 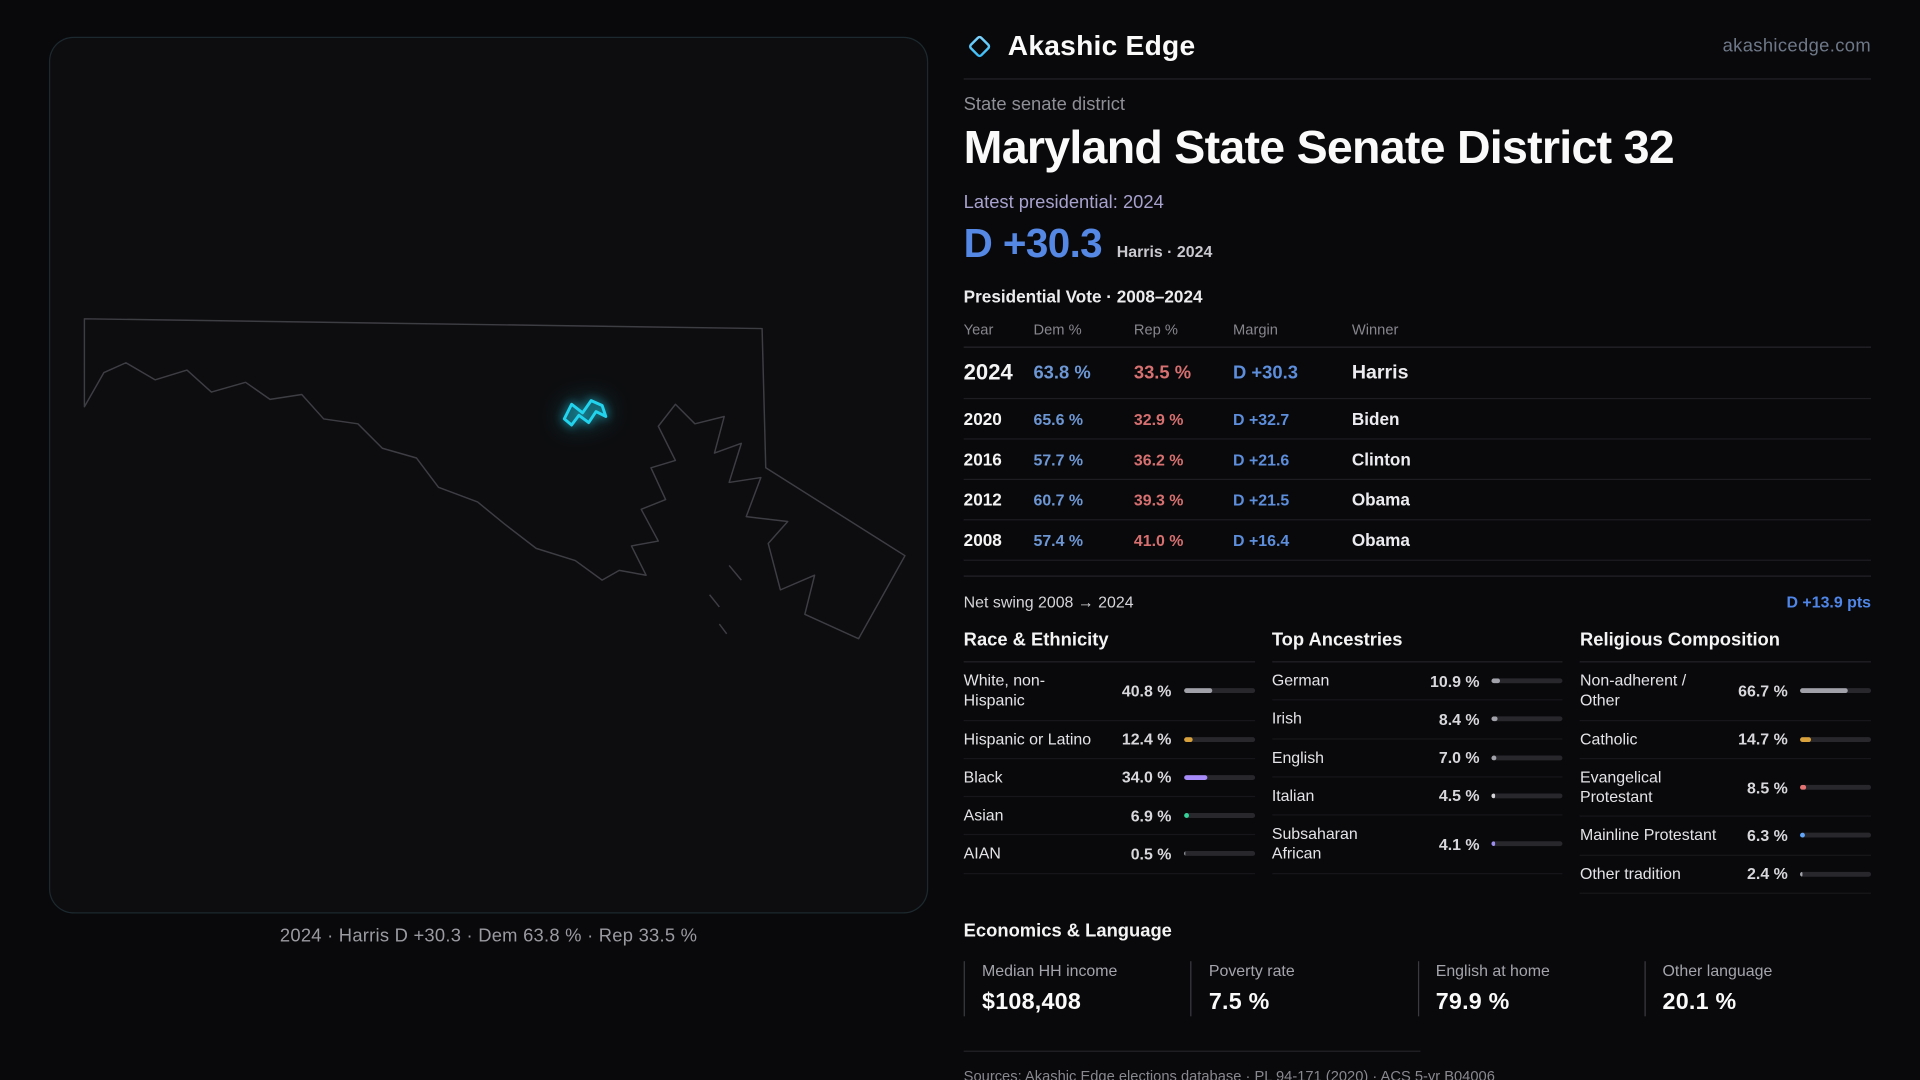 I want to click on margin-cell: D +21.6, so click(x=1261, y=459).